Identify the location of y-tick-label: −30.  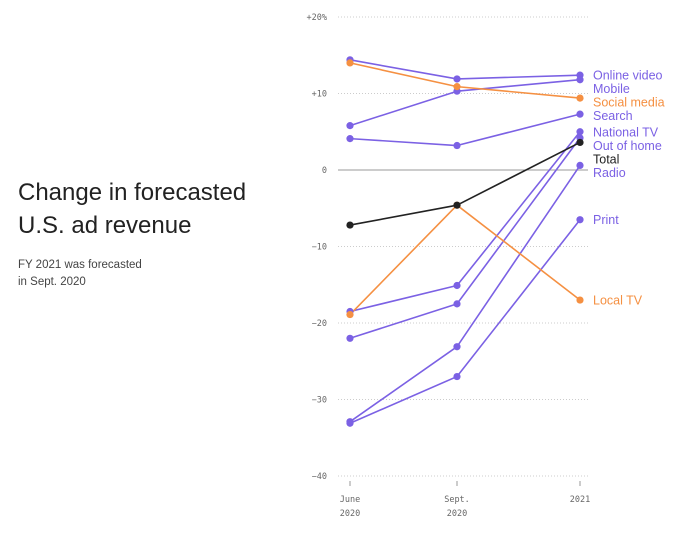
(319, 401).